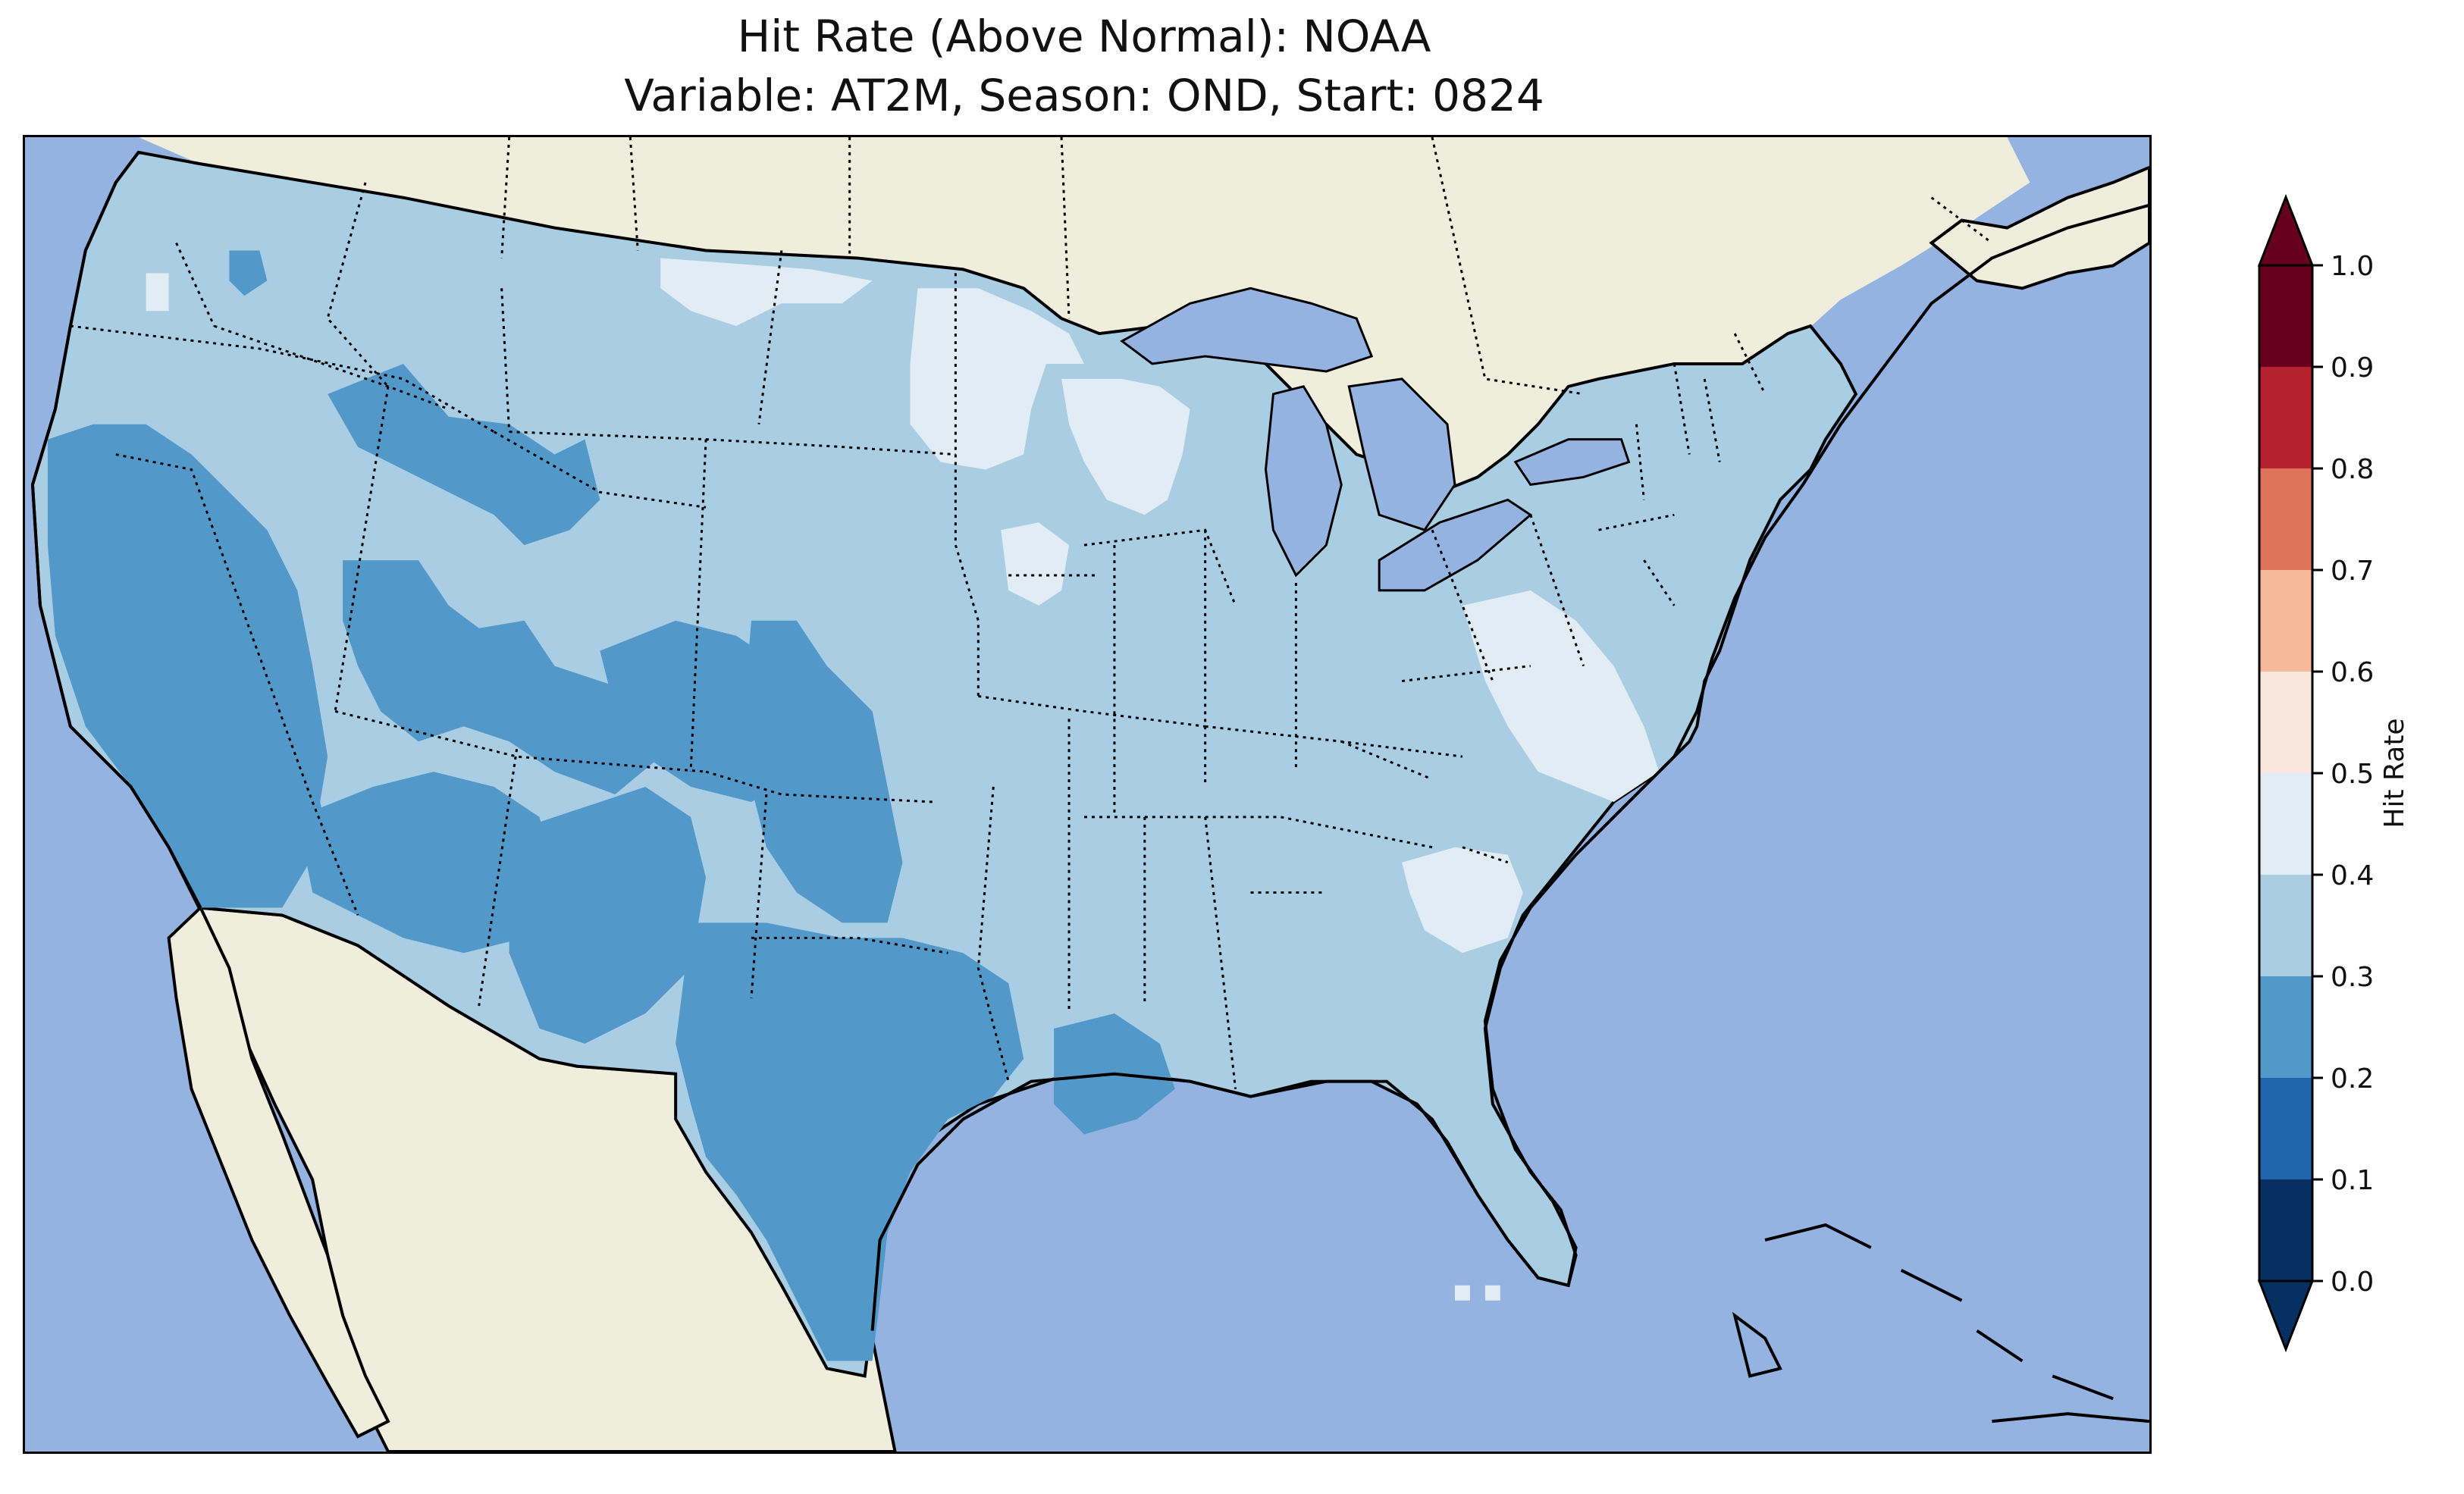 The image size is (2464, 1494). What do you see at coordinates (2352, 1282) in the screenshot?
I see `colorbar-tick-label: 0.0` at bounding box center [2352, 1282].